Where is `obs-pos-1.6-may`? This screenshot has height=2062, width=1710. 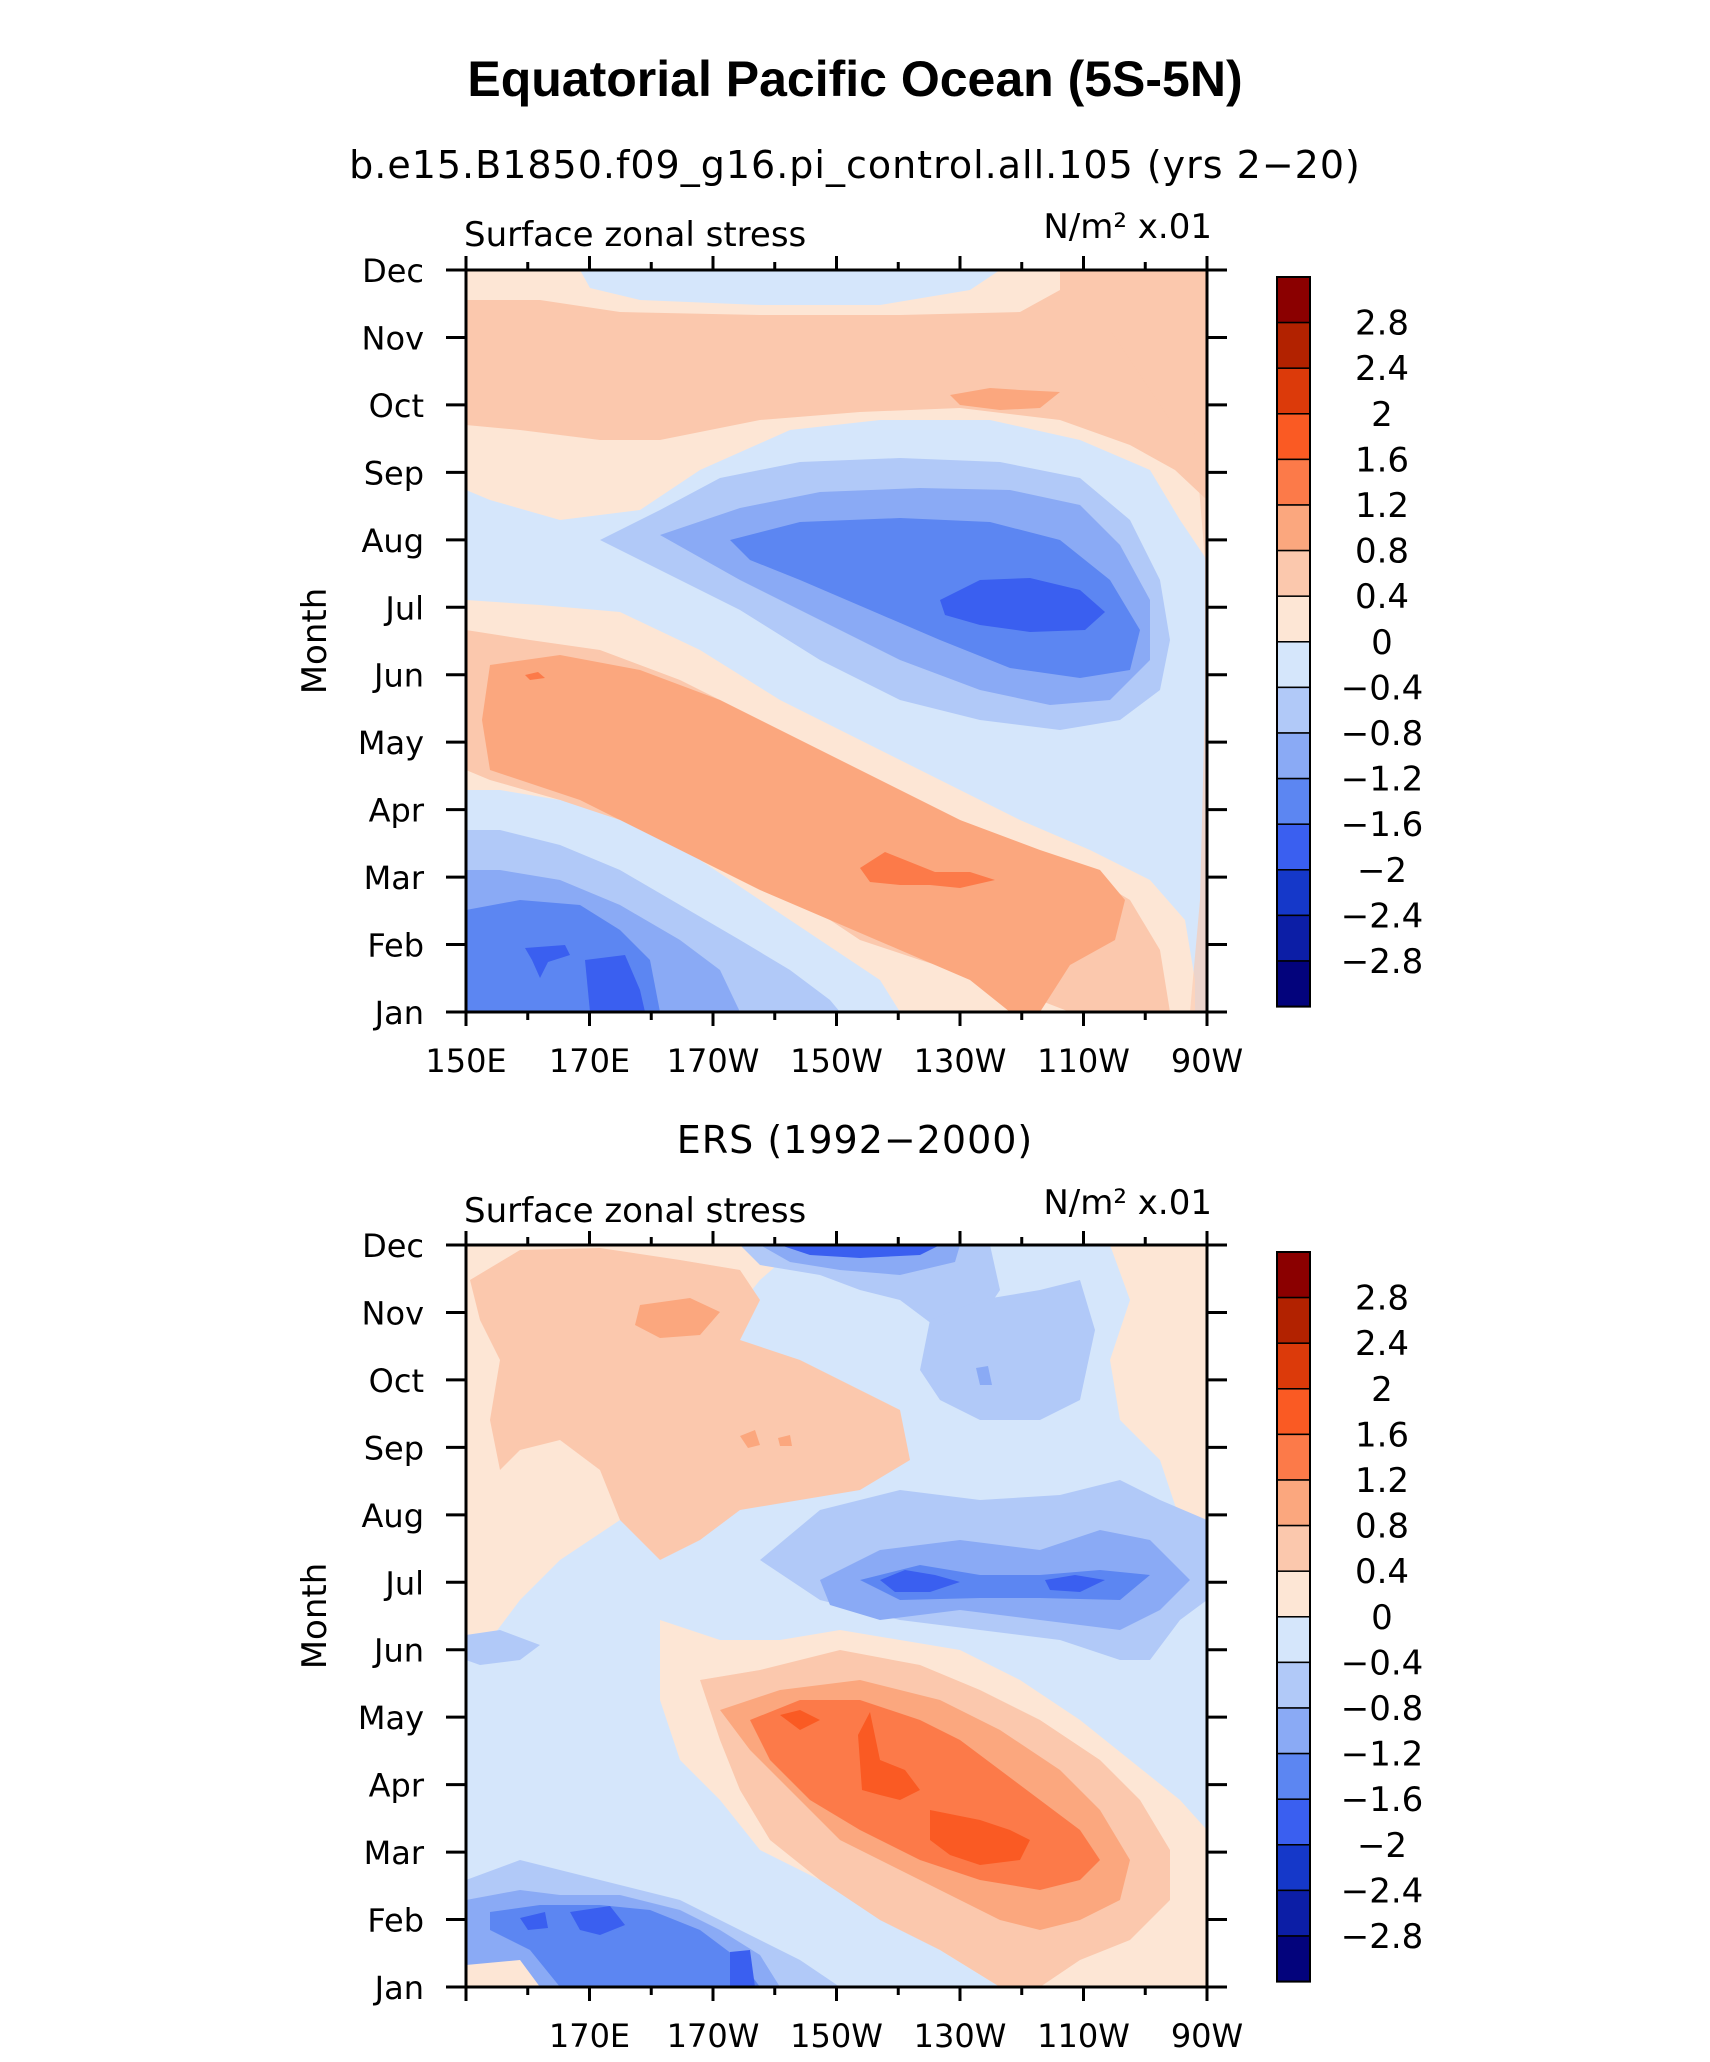 obs-pos-1.6-may is located at coordinates (800, 1720).